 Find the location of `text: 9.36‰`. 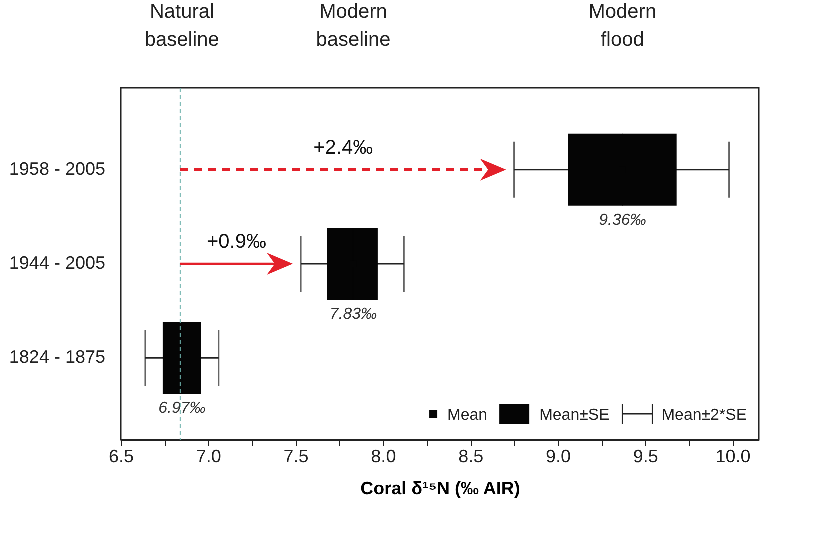

text: 9.36‰ is located at coordinates (622, 220).